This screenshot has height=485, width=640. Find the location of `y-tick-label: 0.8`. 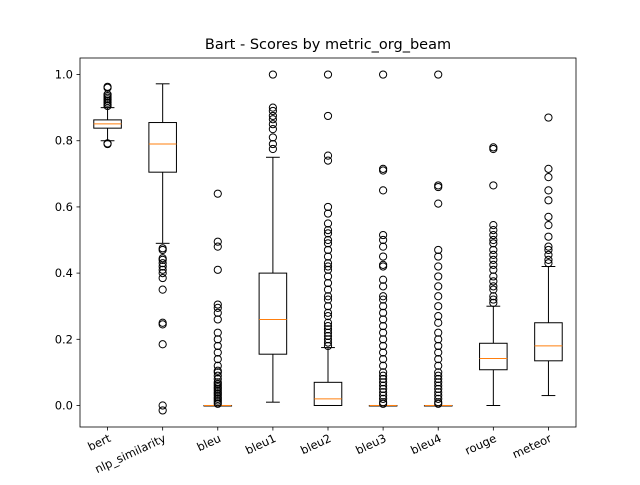

y-tick-label: 0.8 is located at coordinates (64, 141).